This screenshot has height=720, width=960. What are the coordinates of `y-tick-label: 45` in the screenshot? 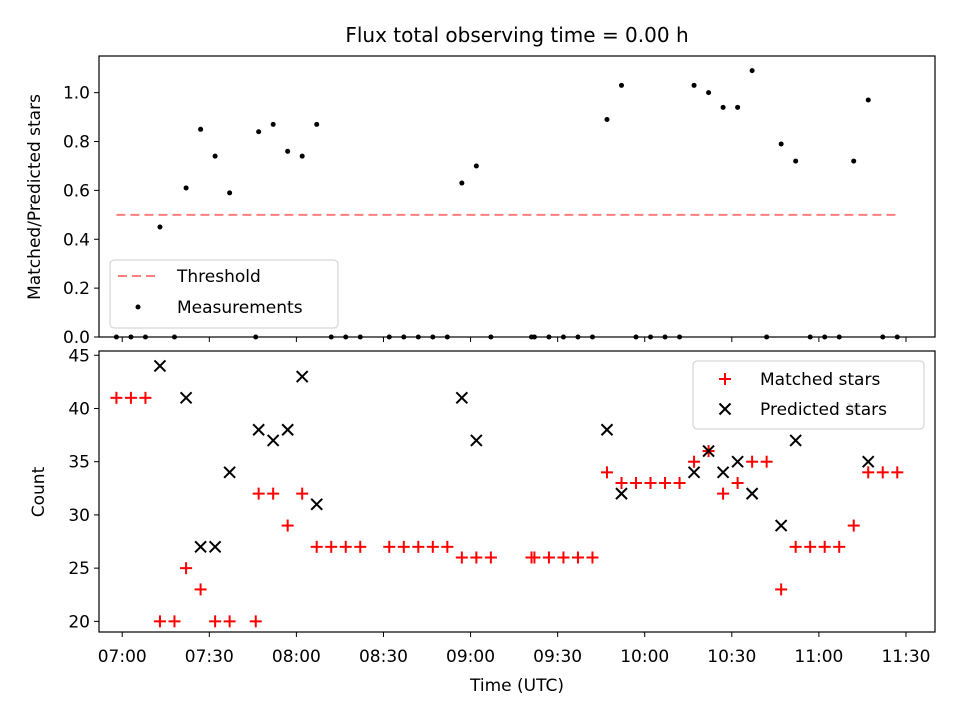 It's located at (79, 356).